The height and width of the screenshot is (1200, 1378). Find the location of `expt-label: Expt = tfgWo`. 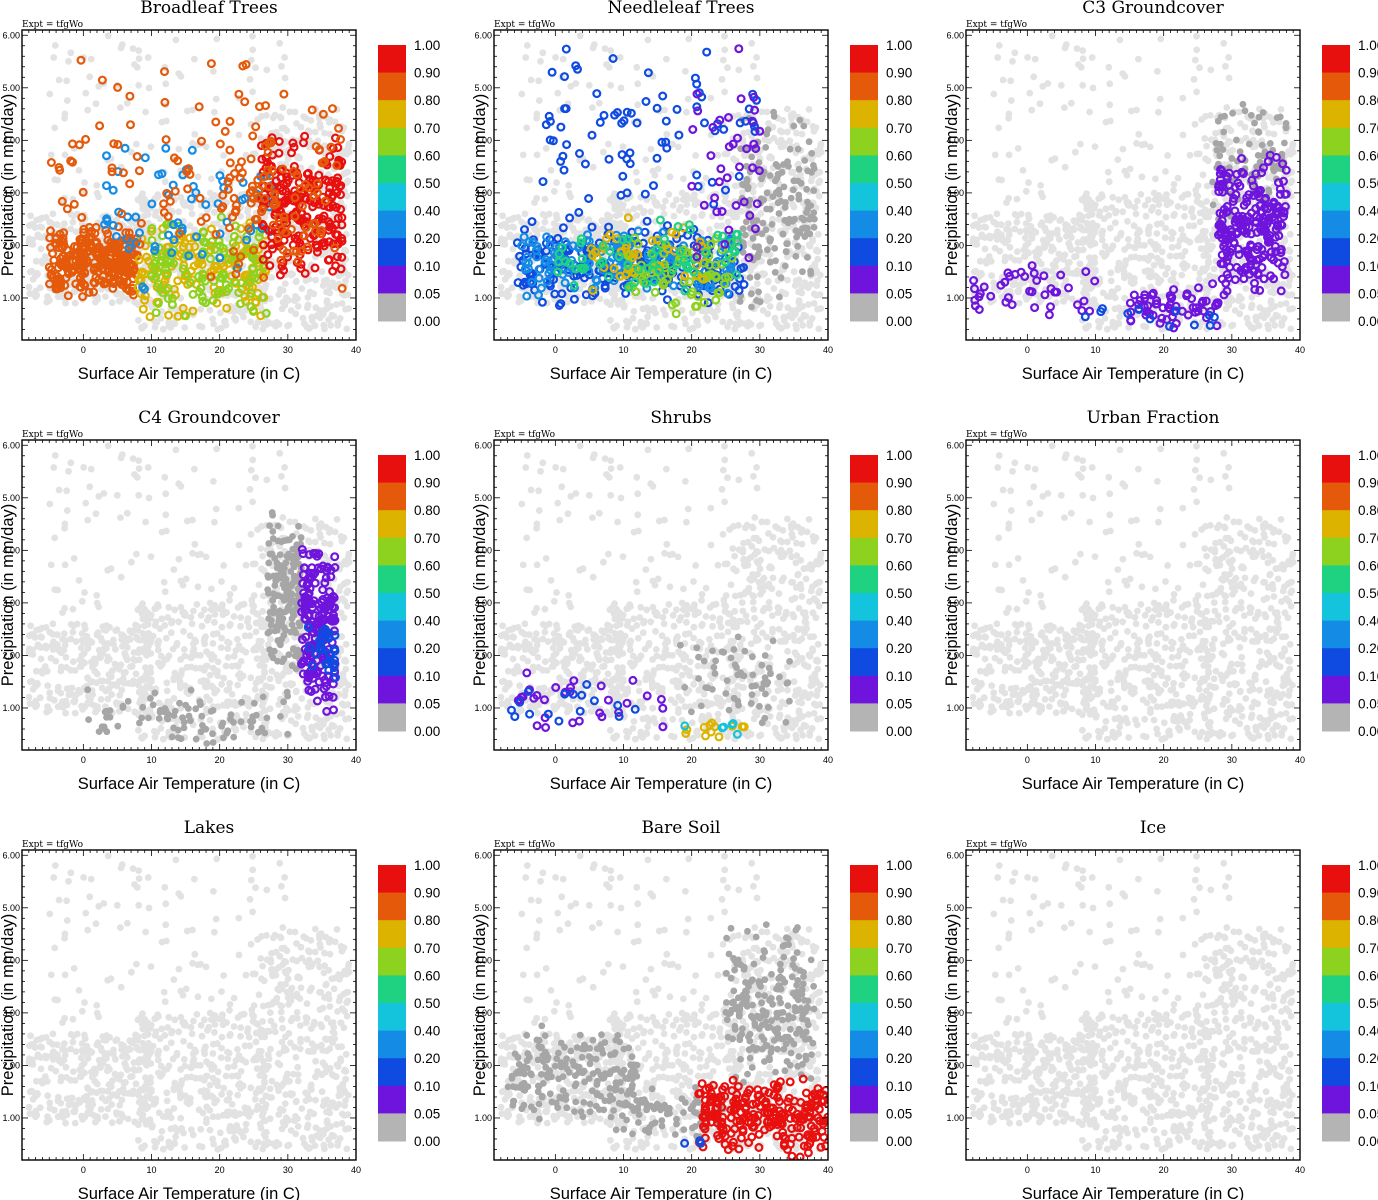

expt-label: Expt = tfgWo is located at coordinates (524, 25).